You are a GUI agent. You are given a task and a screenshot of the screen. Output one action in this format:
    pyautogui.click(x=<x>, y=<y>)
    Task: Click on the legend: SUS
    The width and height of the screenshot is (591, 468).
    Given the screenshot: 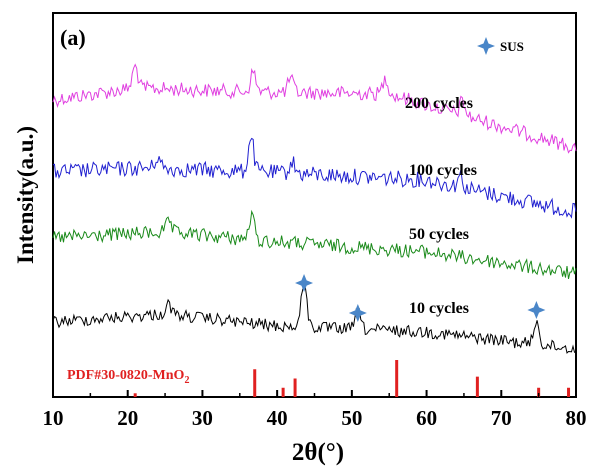 What is the action you would take?
    pyautogui.click(x=500, y=46)
    